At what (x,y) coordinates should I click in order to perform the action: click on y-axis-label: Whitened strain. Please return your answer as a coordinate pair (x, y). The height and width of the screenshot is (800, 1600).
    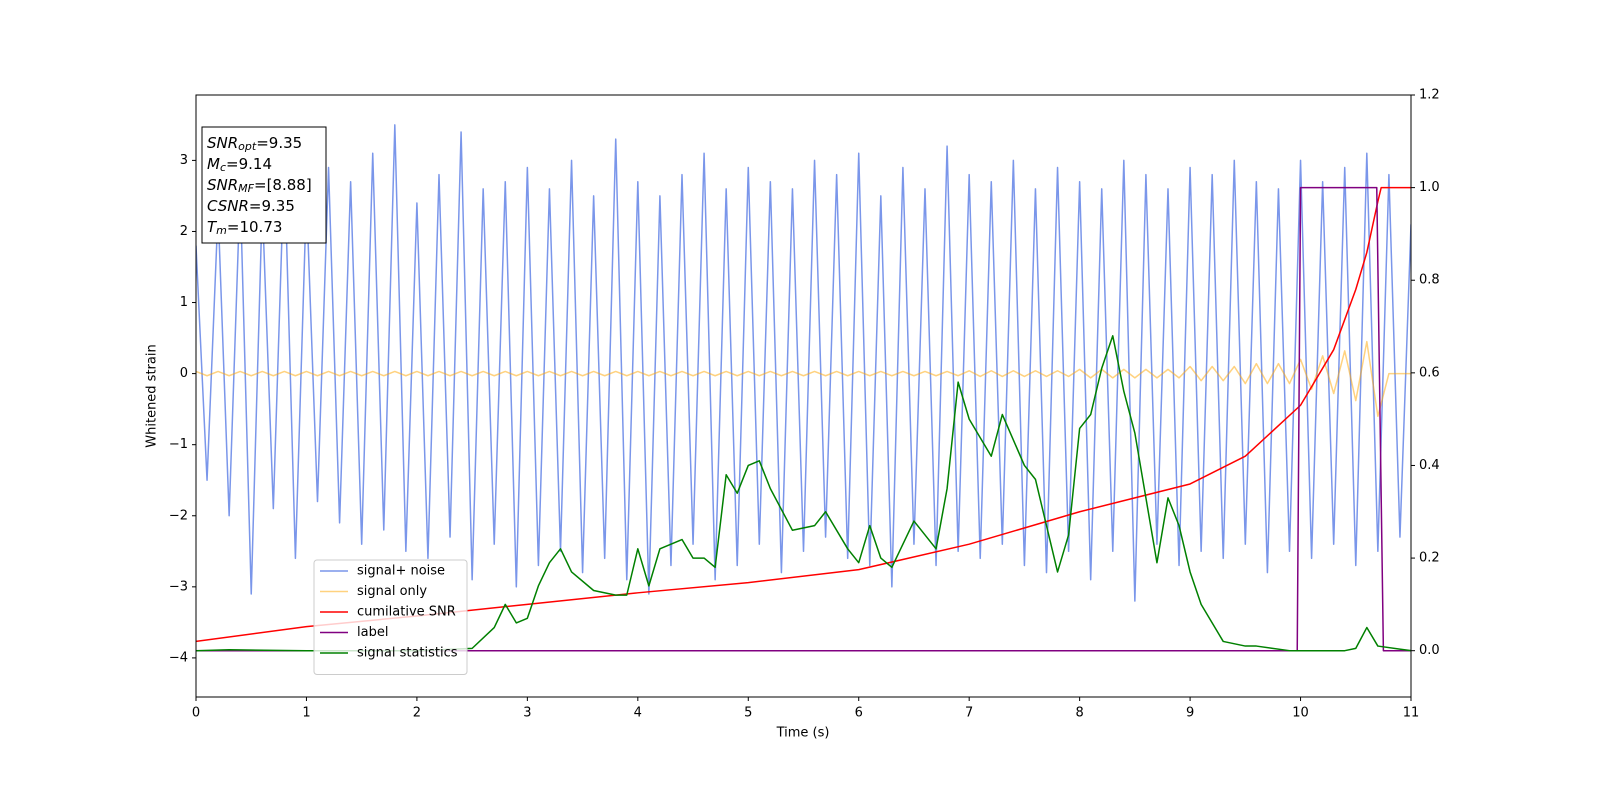
    Looking at the image, I should click on (152, 395).